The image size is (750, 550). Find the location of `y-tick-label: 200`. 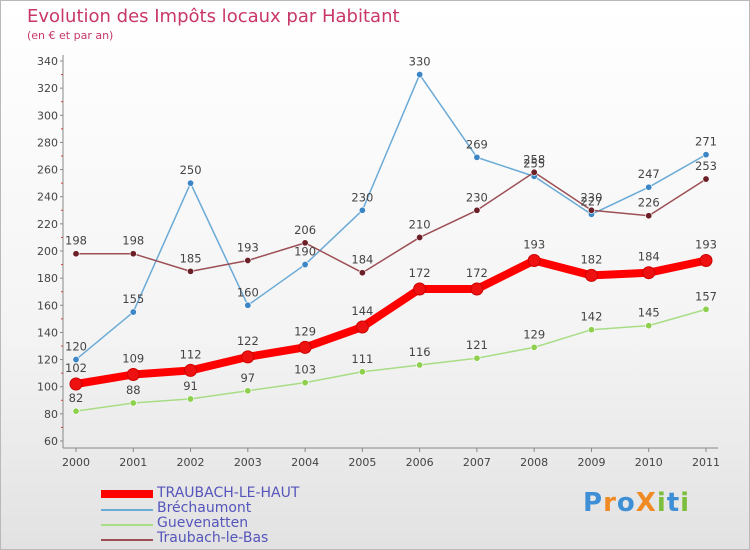

y-tick-label: 200 is located at coordinates (47, 251).